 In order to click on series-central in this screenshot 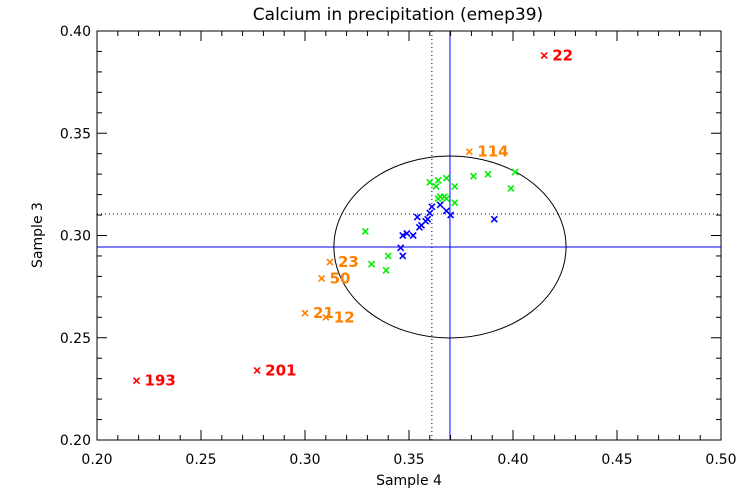, I will do `click(447, 230)`.